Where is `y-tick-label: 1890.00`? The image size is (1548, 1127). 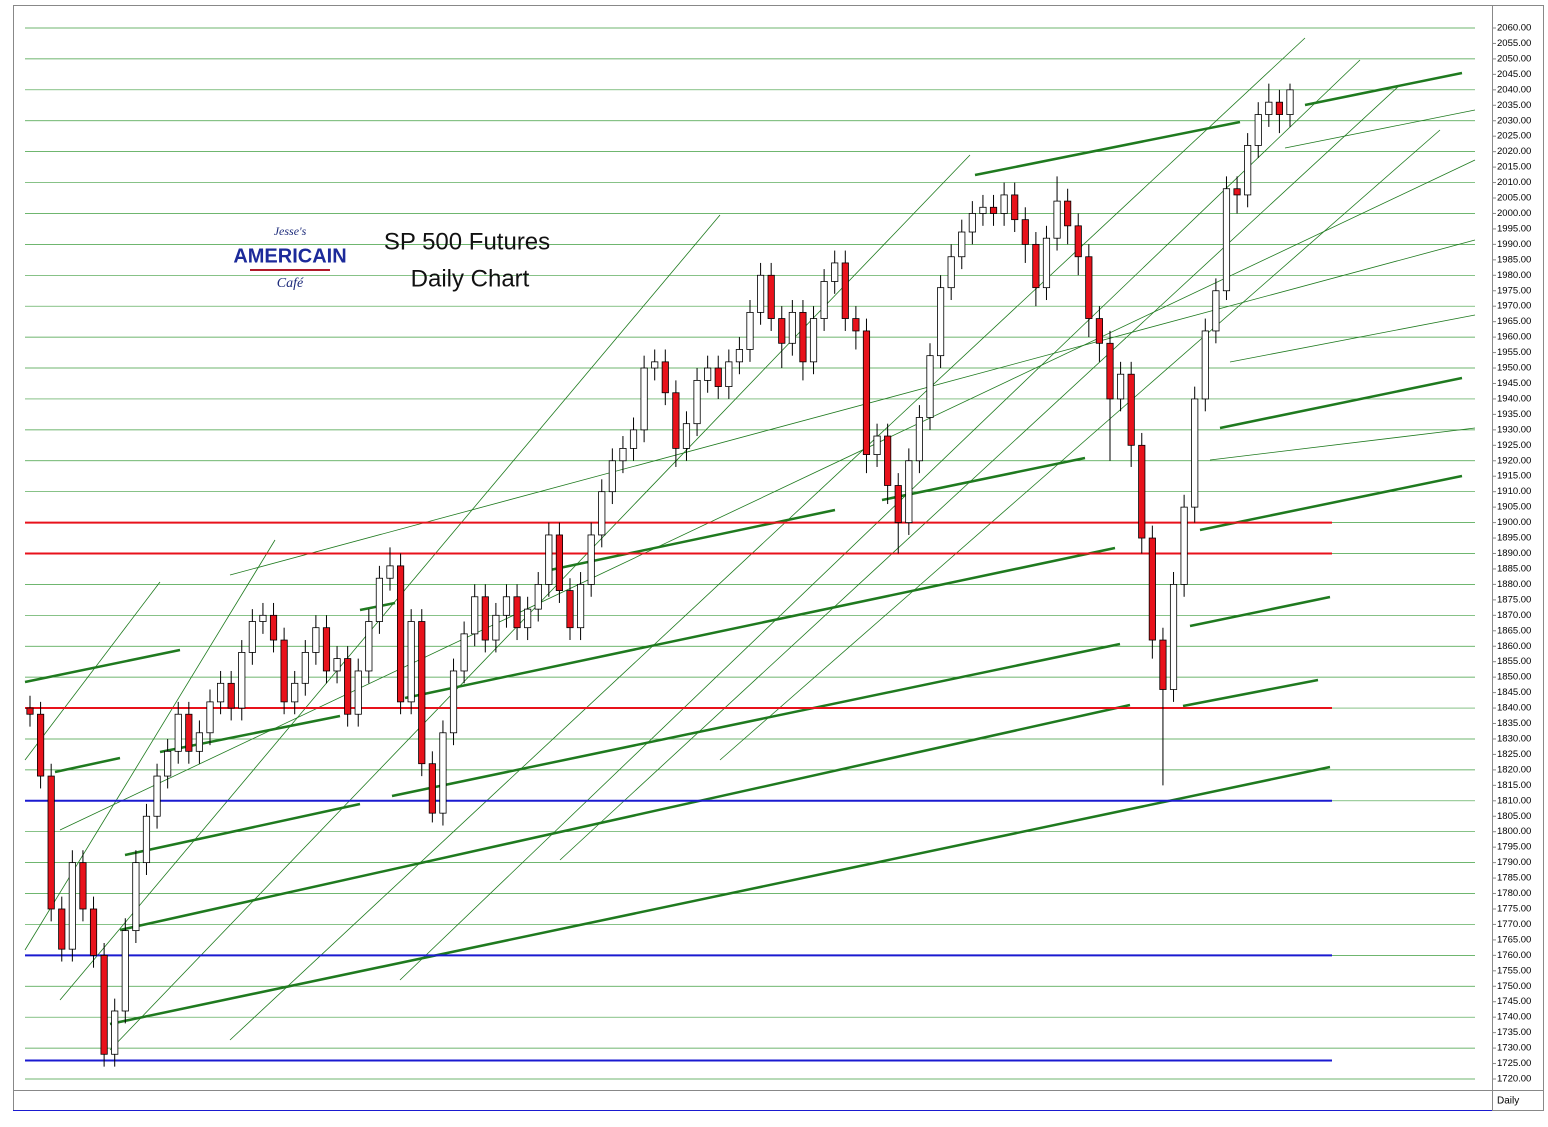
y-tick-label: 1890.00 is located at coordinates (1514, 553).